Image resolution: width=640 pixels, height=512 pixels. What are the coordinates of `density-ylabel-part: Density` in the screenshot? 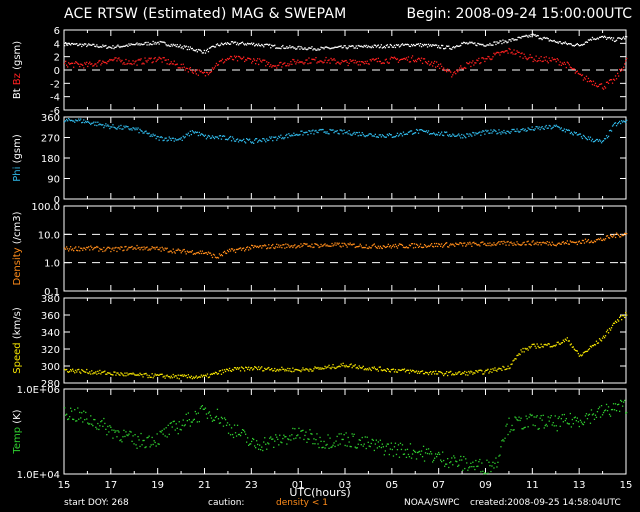 It's located at (17, 266).